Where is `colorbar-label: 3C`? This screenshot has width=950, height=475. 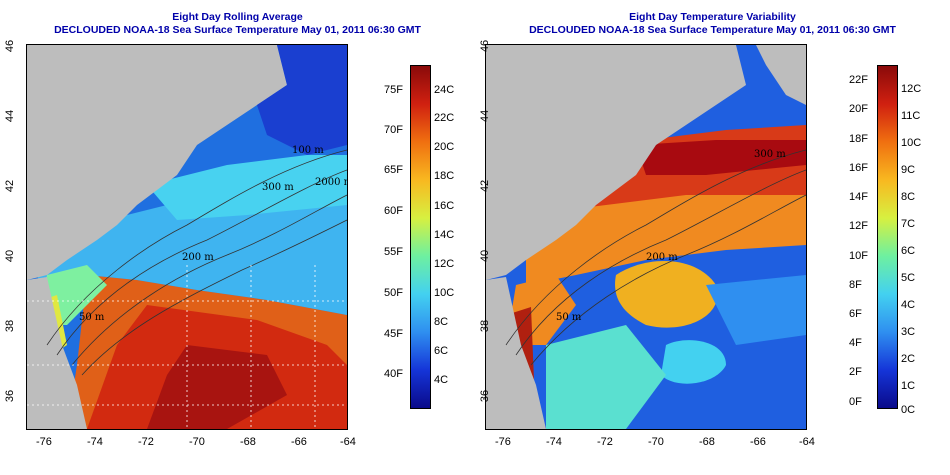 colorbar-label: 3C is located at coordinates (908, 332).